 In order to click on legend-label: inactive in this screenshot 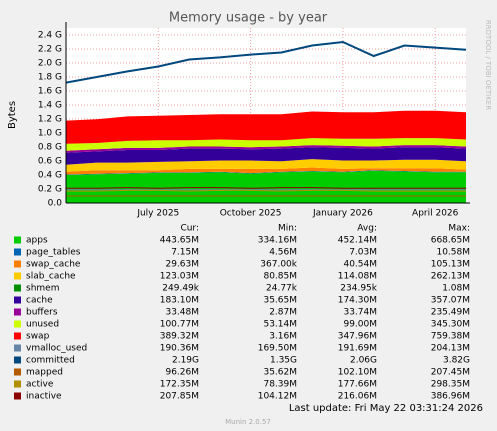, I will do `click(44, 397)`.